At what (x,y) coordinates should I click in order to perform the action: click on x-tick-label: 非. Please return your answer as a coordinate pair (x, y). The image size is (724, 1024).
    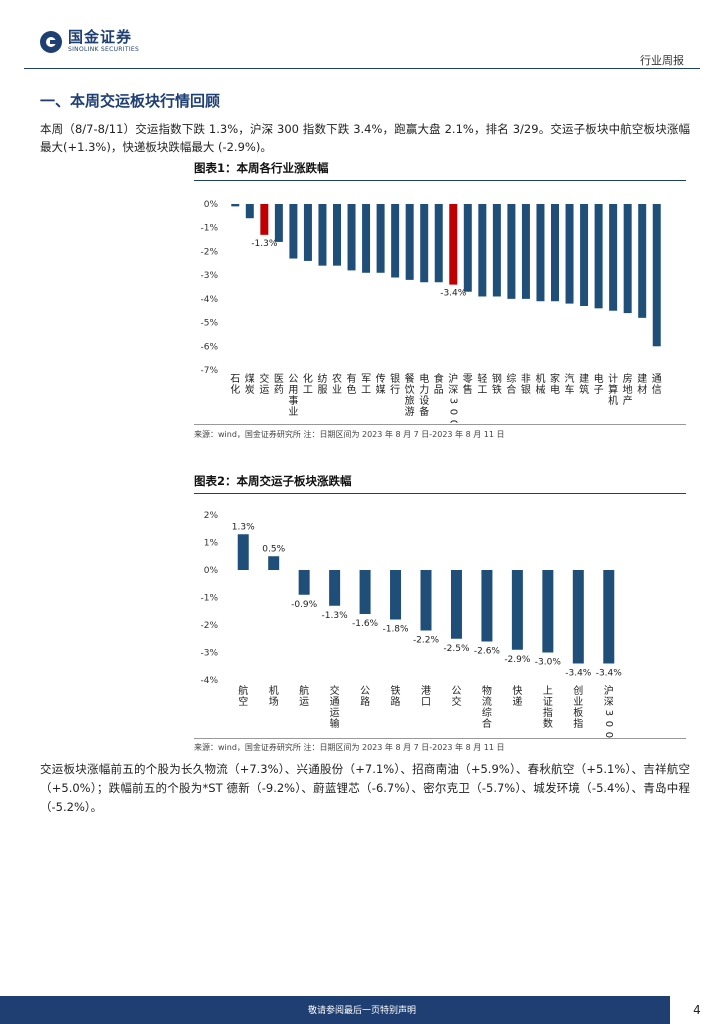
    Looking at the image, I should click on (526, 379).